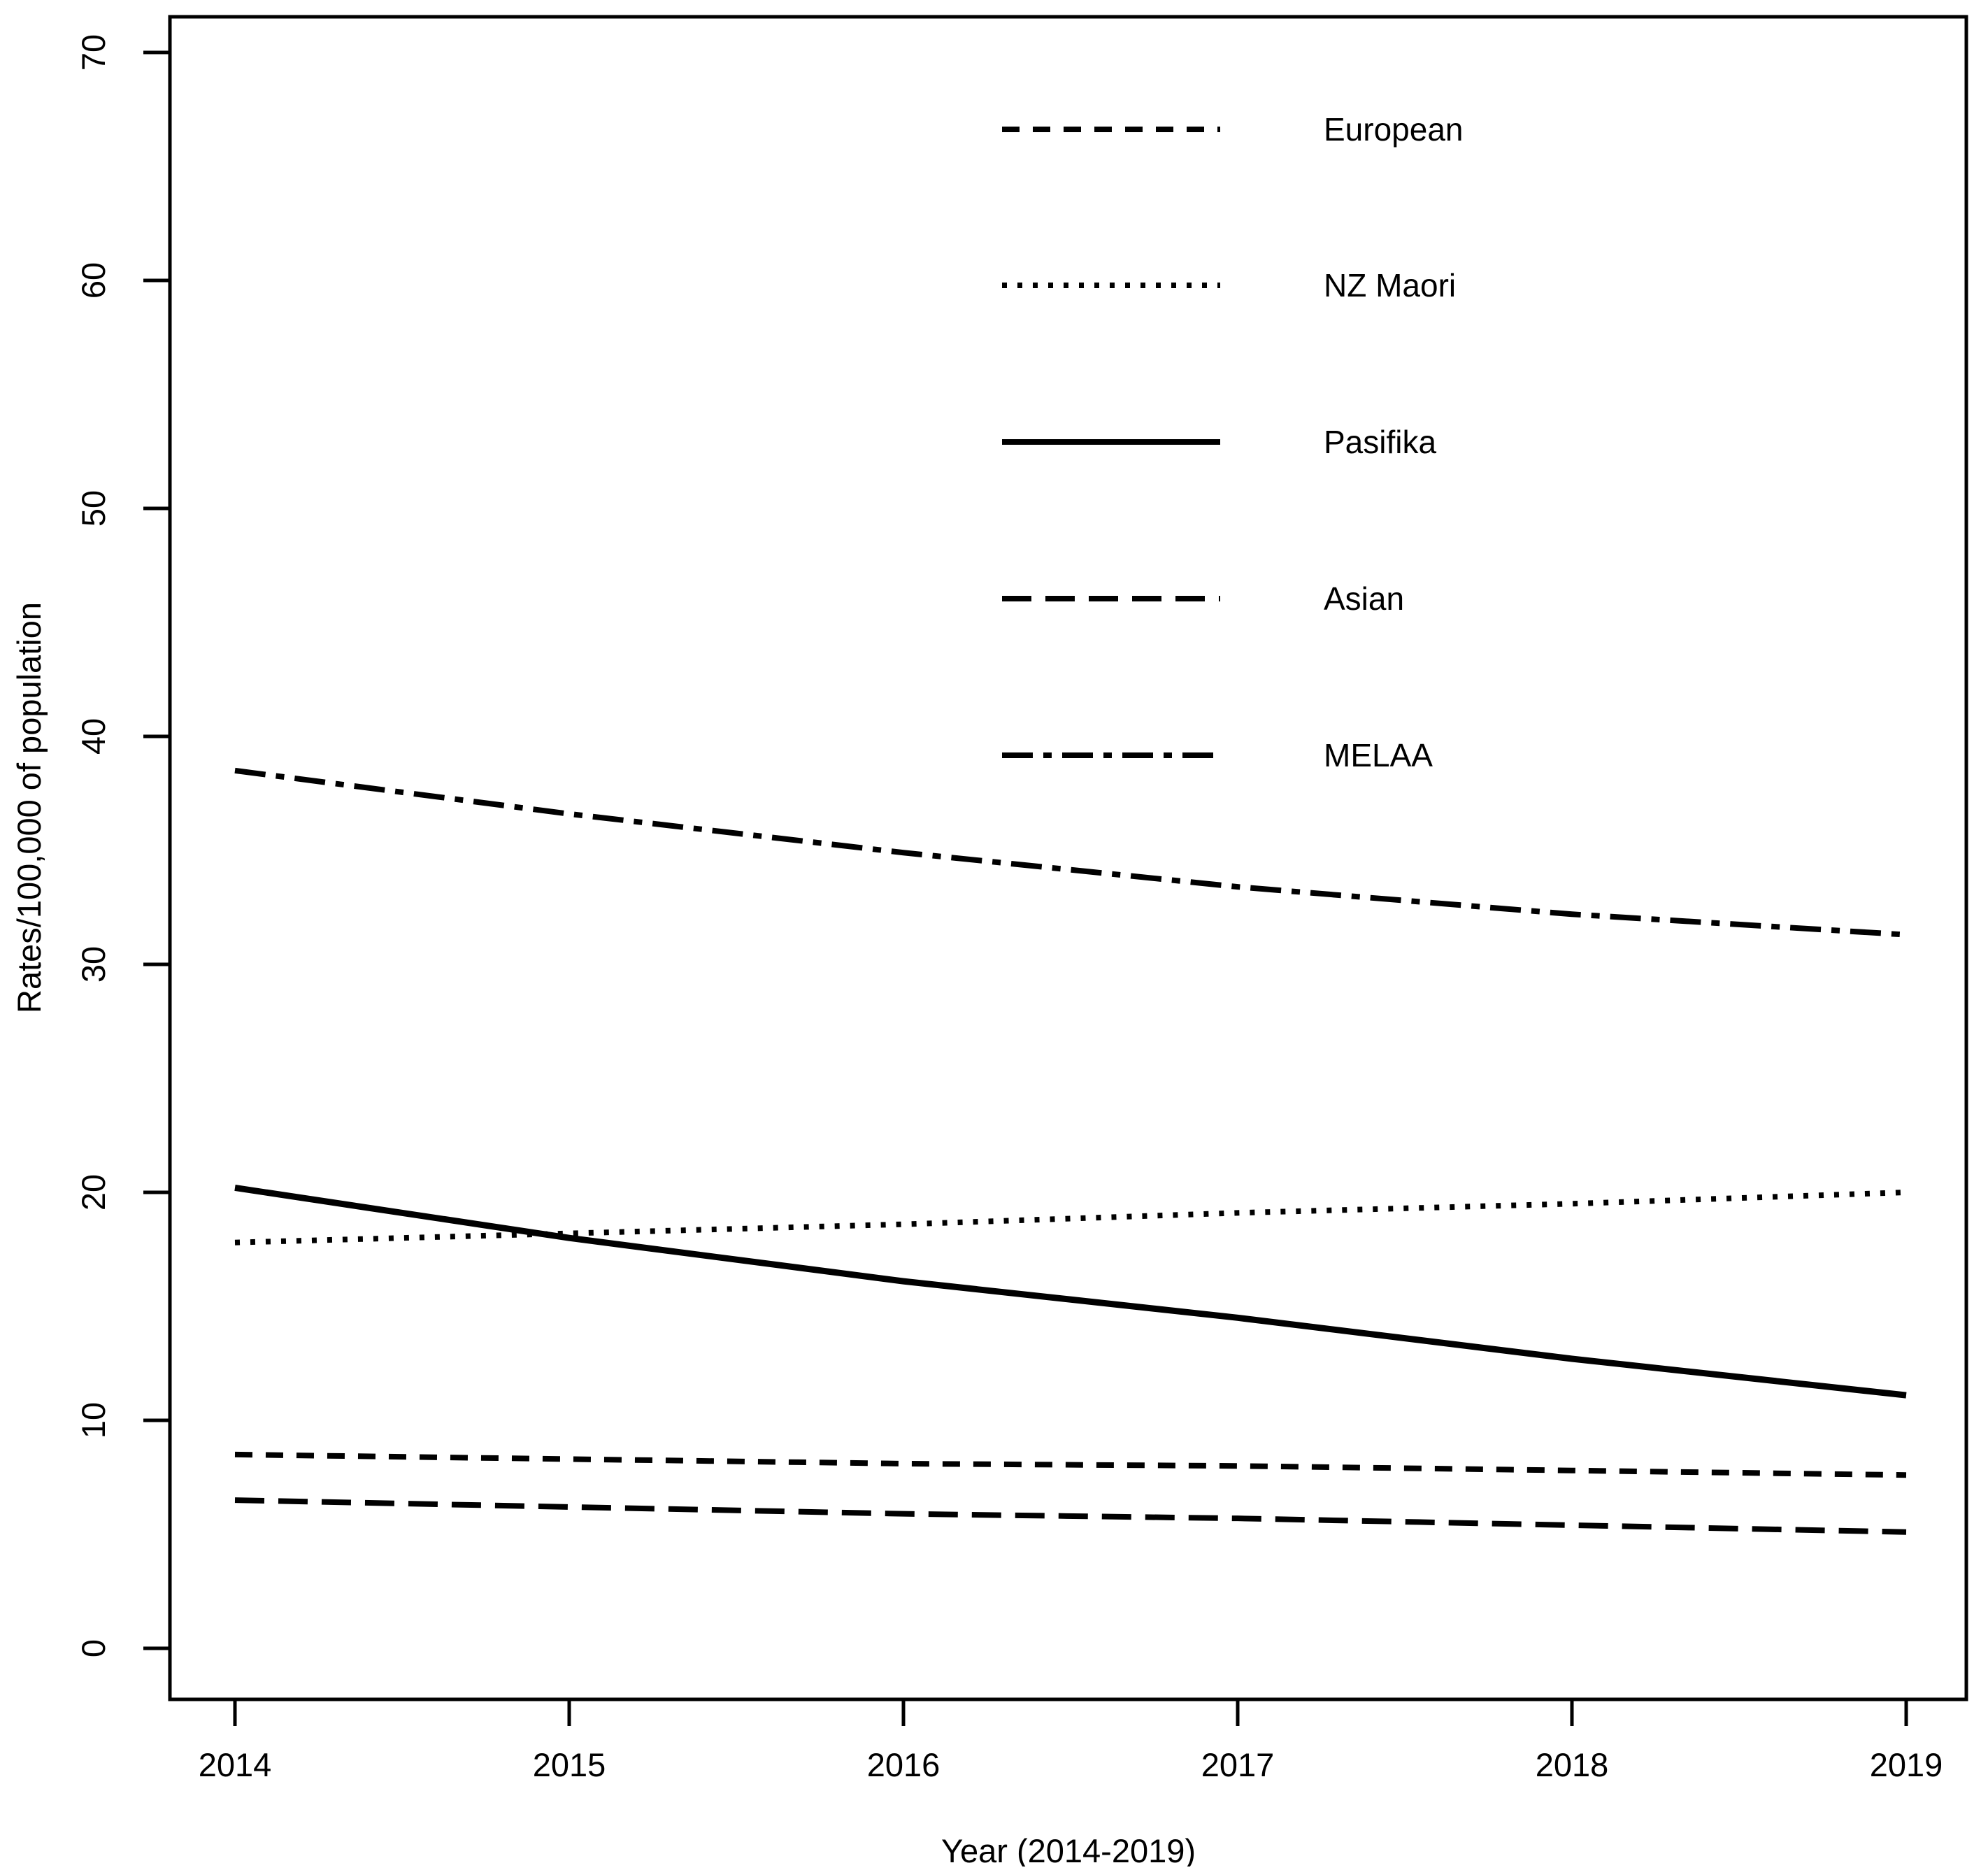 This screenshot has width=1988, height=1870. Describe the element at coordinates (1071, 1516) in the screenshot. I see `series-line-asian` at that location.